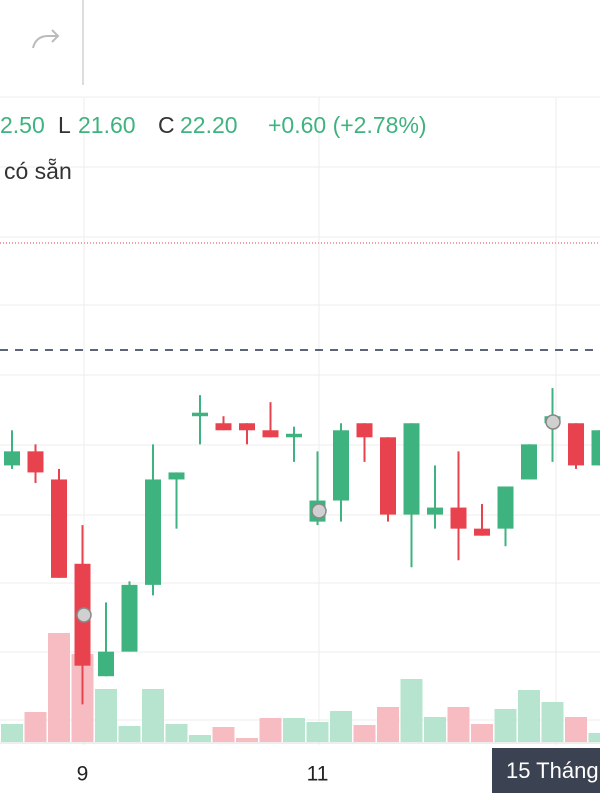  I want to click on low-value: 21.60, so click(107, 125).